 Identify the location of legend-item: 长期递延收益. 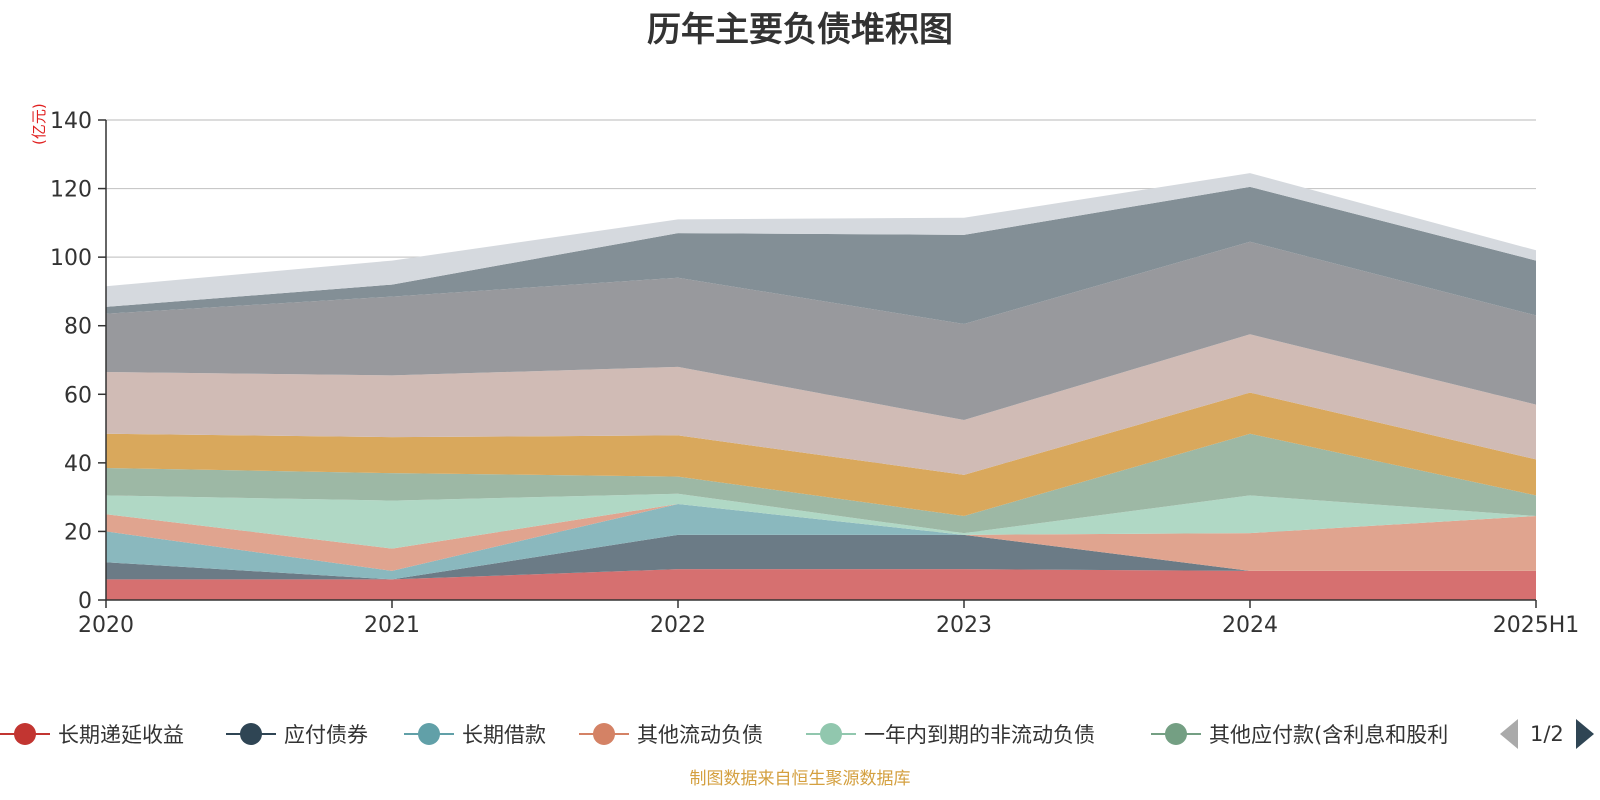
(92, 734).